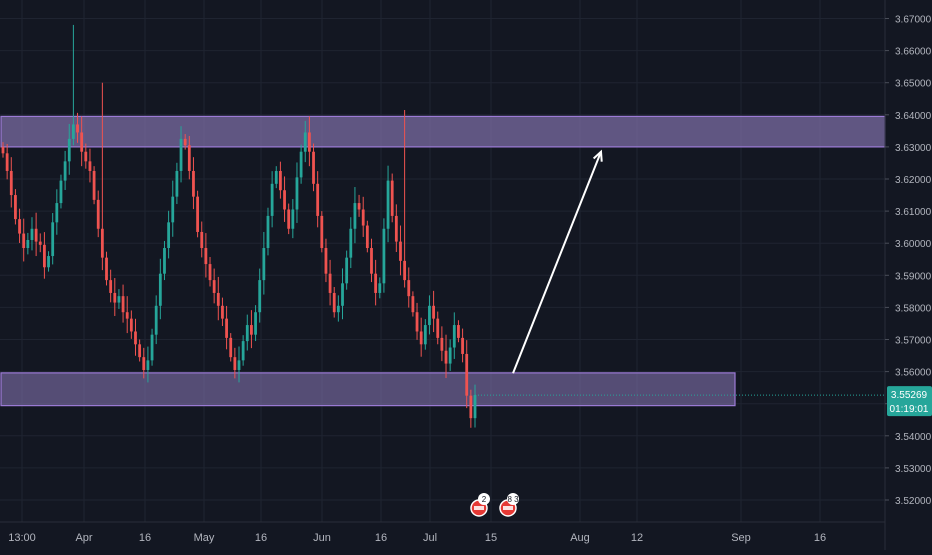 Image resolution: width=932 pixels, height=555 pixels. What do you see at coordinates (322, 538) in the screenshot?
I see `x-tick-label: Jun` at bounding box center [322, 538].